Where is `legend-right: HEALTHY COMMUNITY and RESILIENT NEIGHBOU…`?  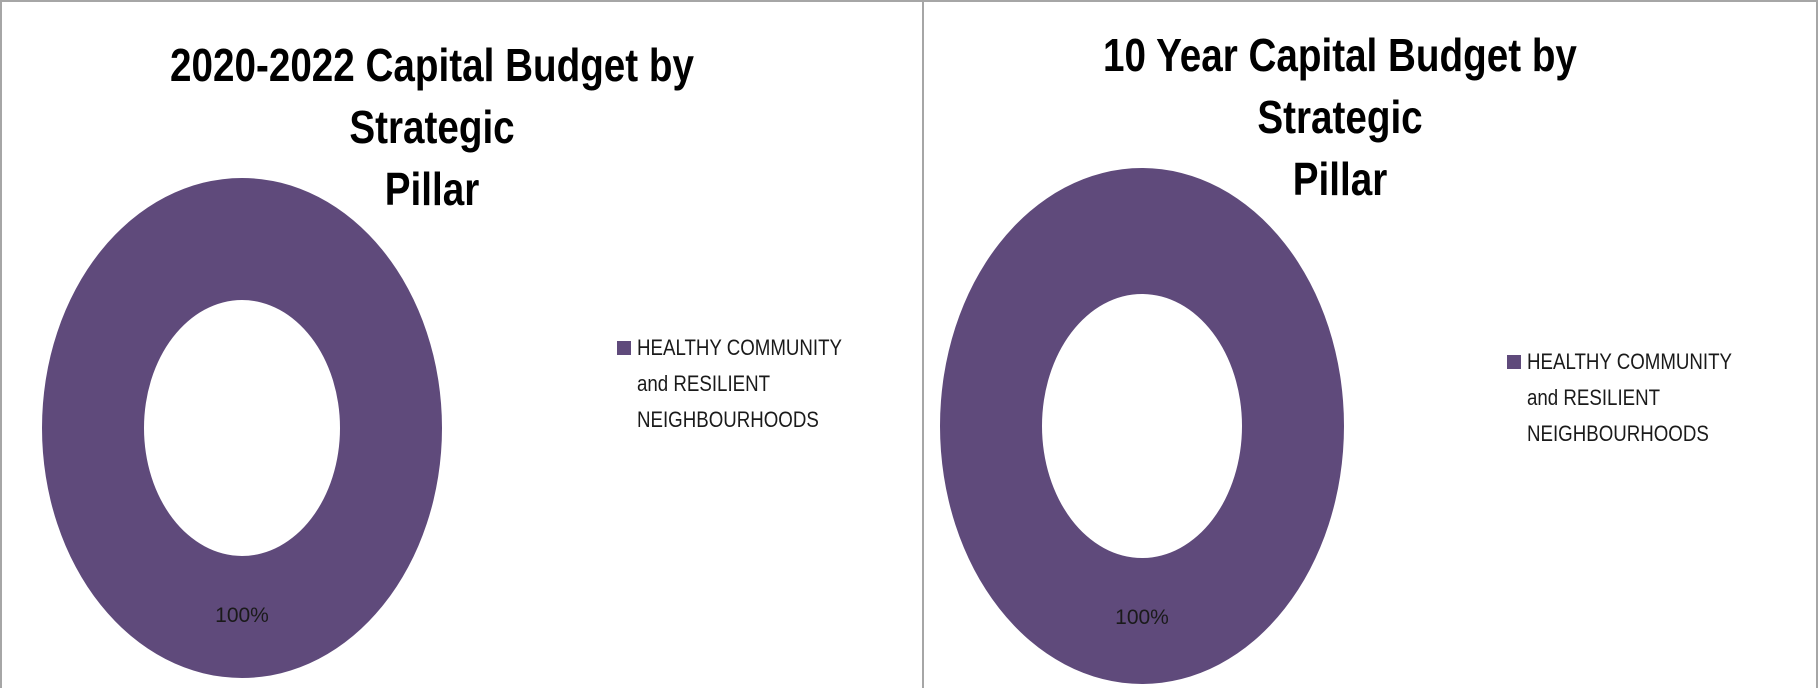
legend-right: HEALTHY COMMUNITY and RESILIENT NEIGHBOU… is located at coordinates (1637, 398).